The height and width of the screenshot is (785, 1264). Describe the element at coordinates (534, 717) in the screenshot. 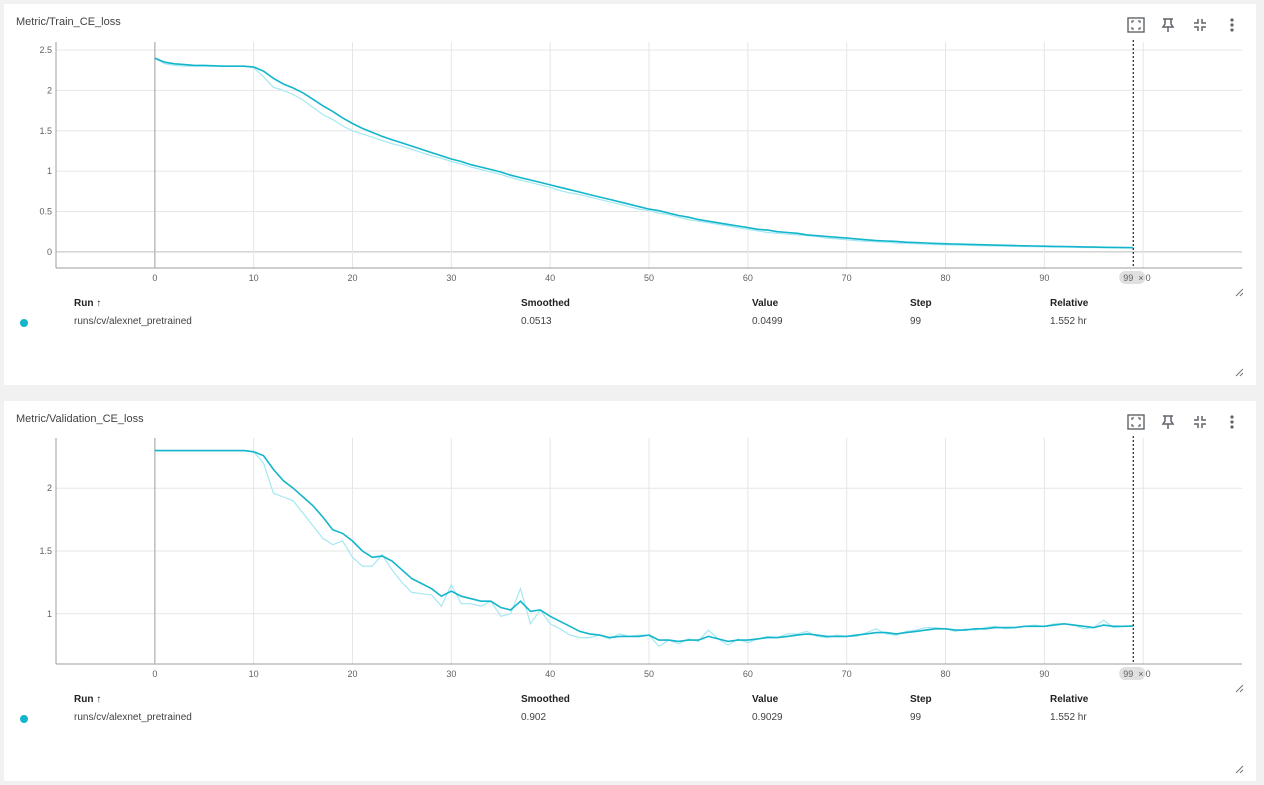

I see `legend-smoothed-value: 0.902` at that location.